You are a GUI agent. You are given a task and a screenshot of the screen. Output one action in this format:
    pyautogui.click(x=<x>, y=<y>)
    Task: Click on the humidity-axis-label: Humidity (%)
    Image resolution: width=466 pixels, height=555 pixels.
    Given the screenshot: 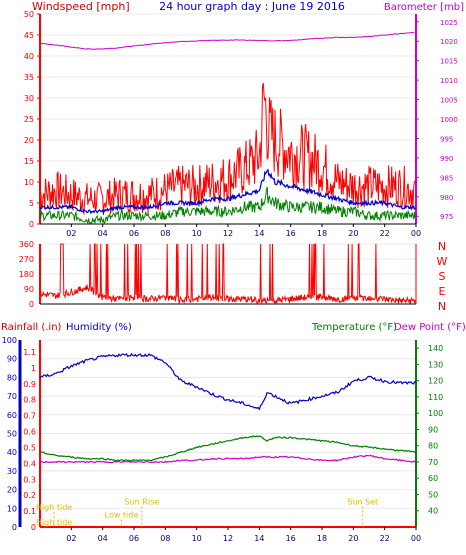 What is the action you would take?
    pyautogui.click(x=99, y=327)
    